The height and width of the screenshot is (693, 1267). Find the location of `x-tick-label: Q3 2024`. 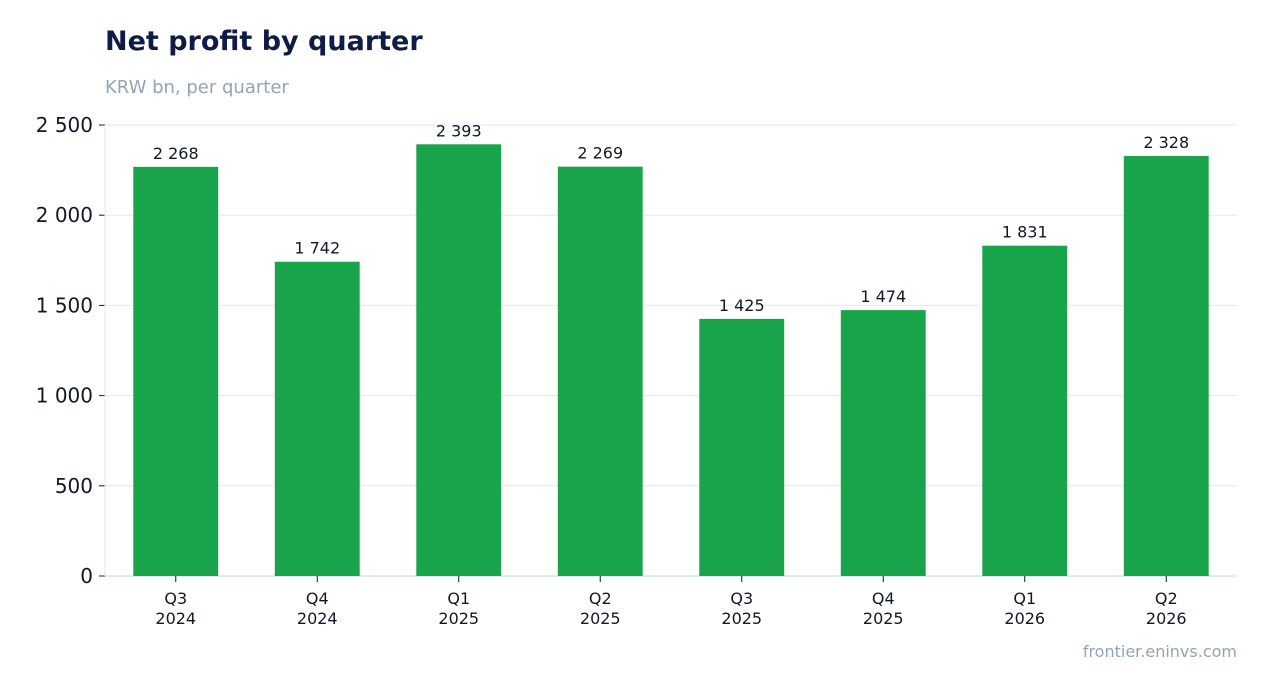

x-tick-label: Q3 2024 is located at coordinates (175, 608).